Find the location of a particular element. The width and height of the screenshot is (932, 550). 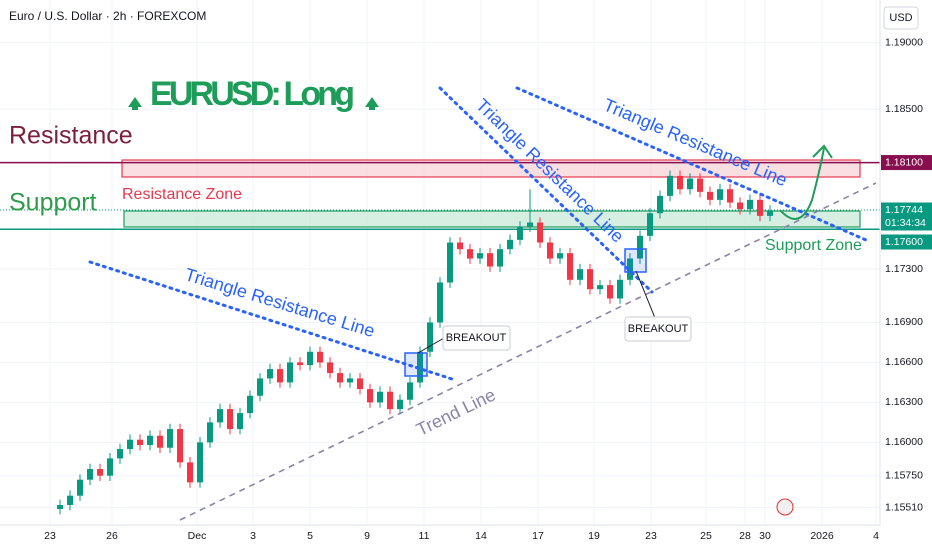

price-tag-label: 1.17600 is located at coordinates (904, 242).